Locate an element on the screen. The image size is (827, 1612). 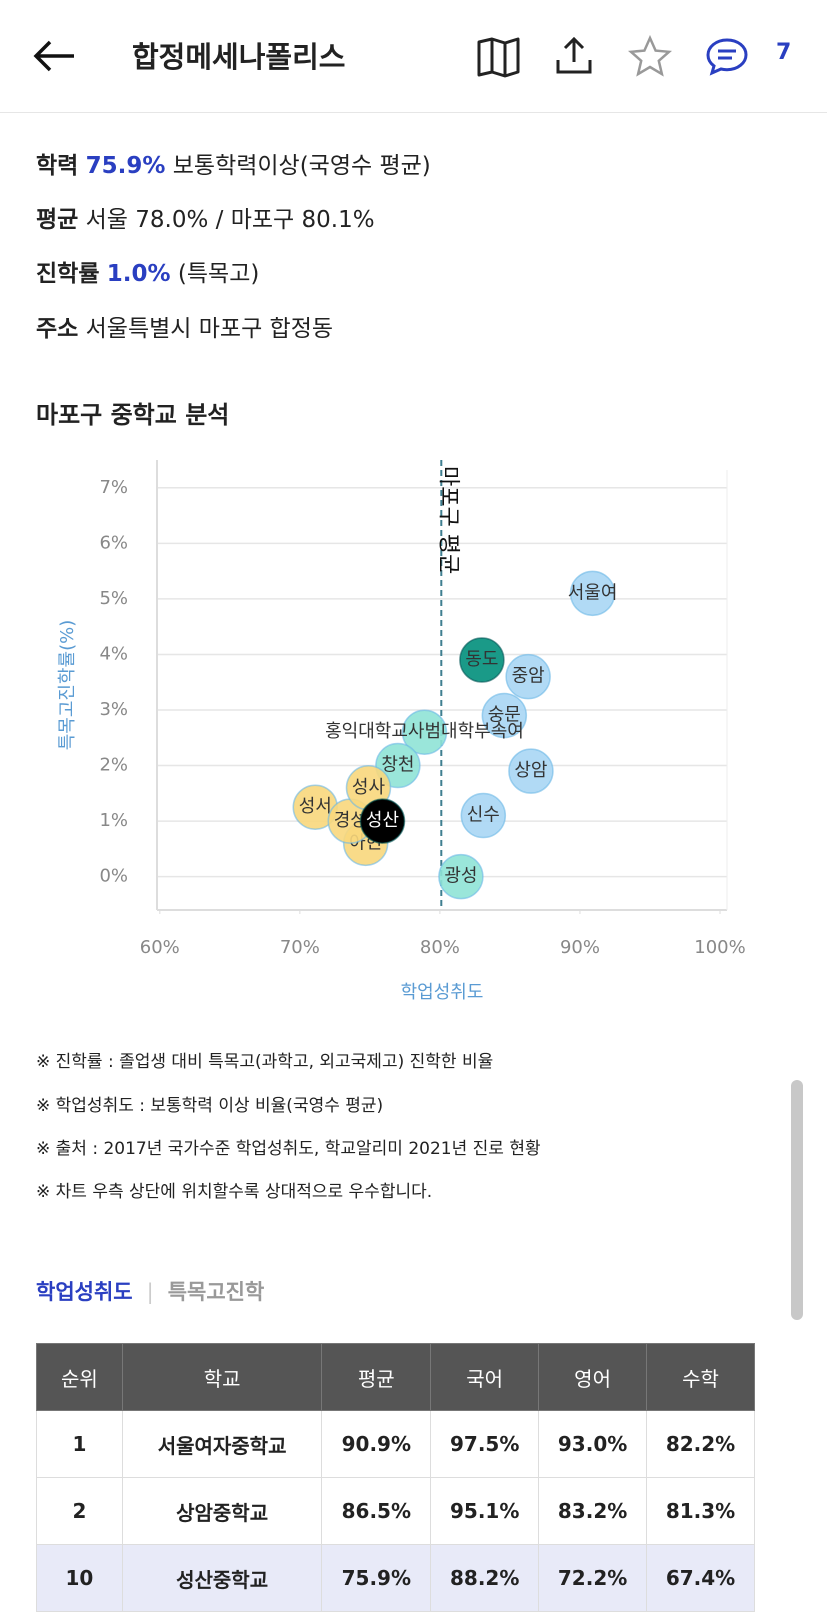
info-text: 서울특별시 마포구 합정동 is located at coordinates (209, 329).